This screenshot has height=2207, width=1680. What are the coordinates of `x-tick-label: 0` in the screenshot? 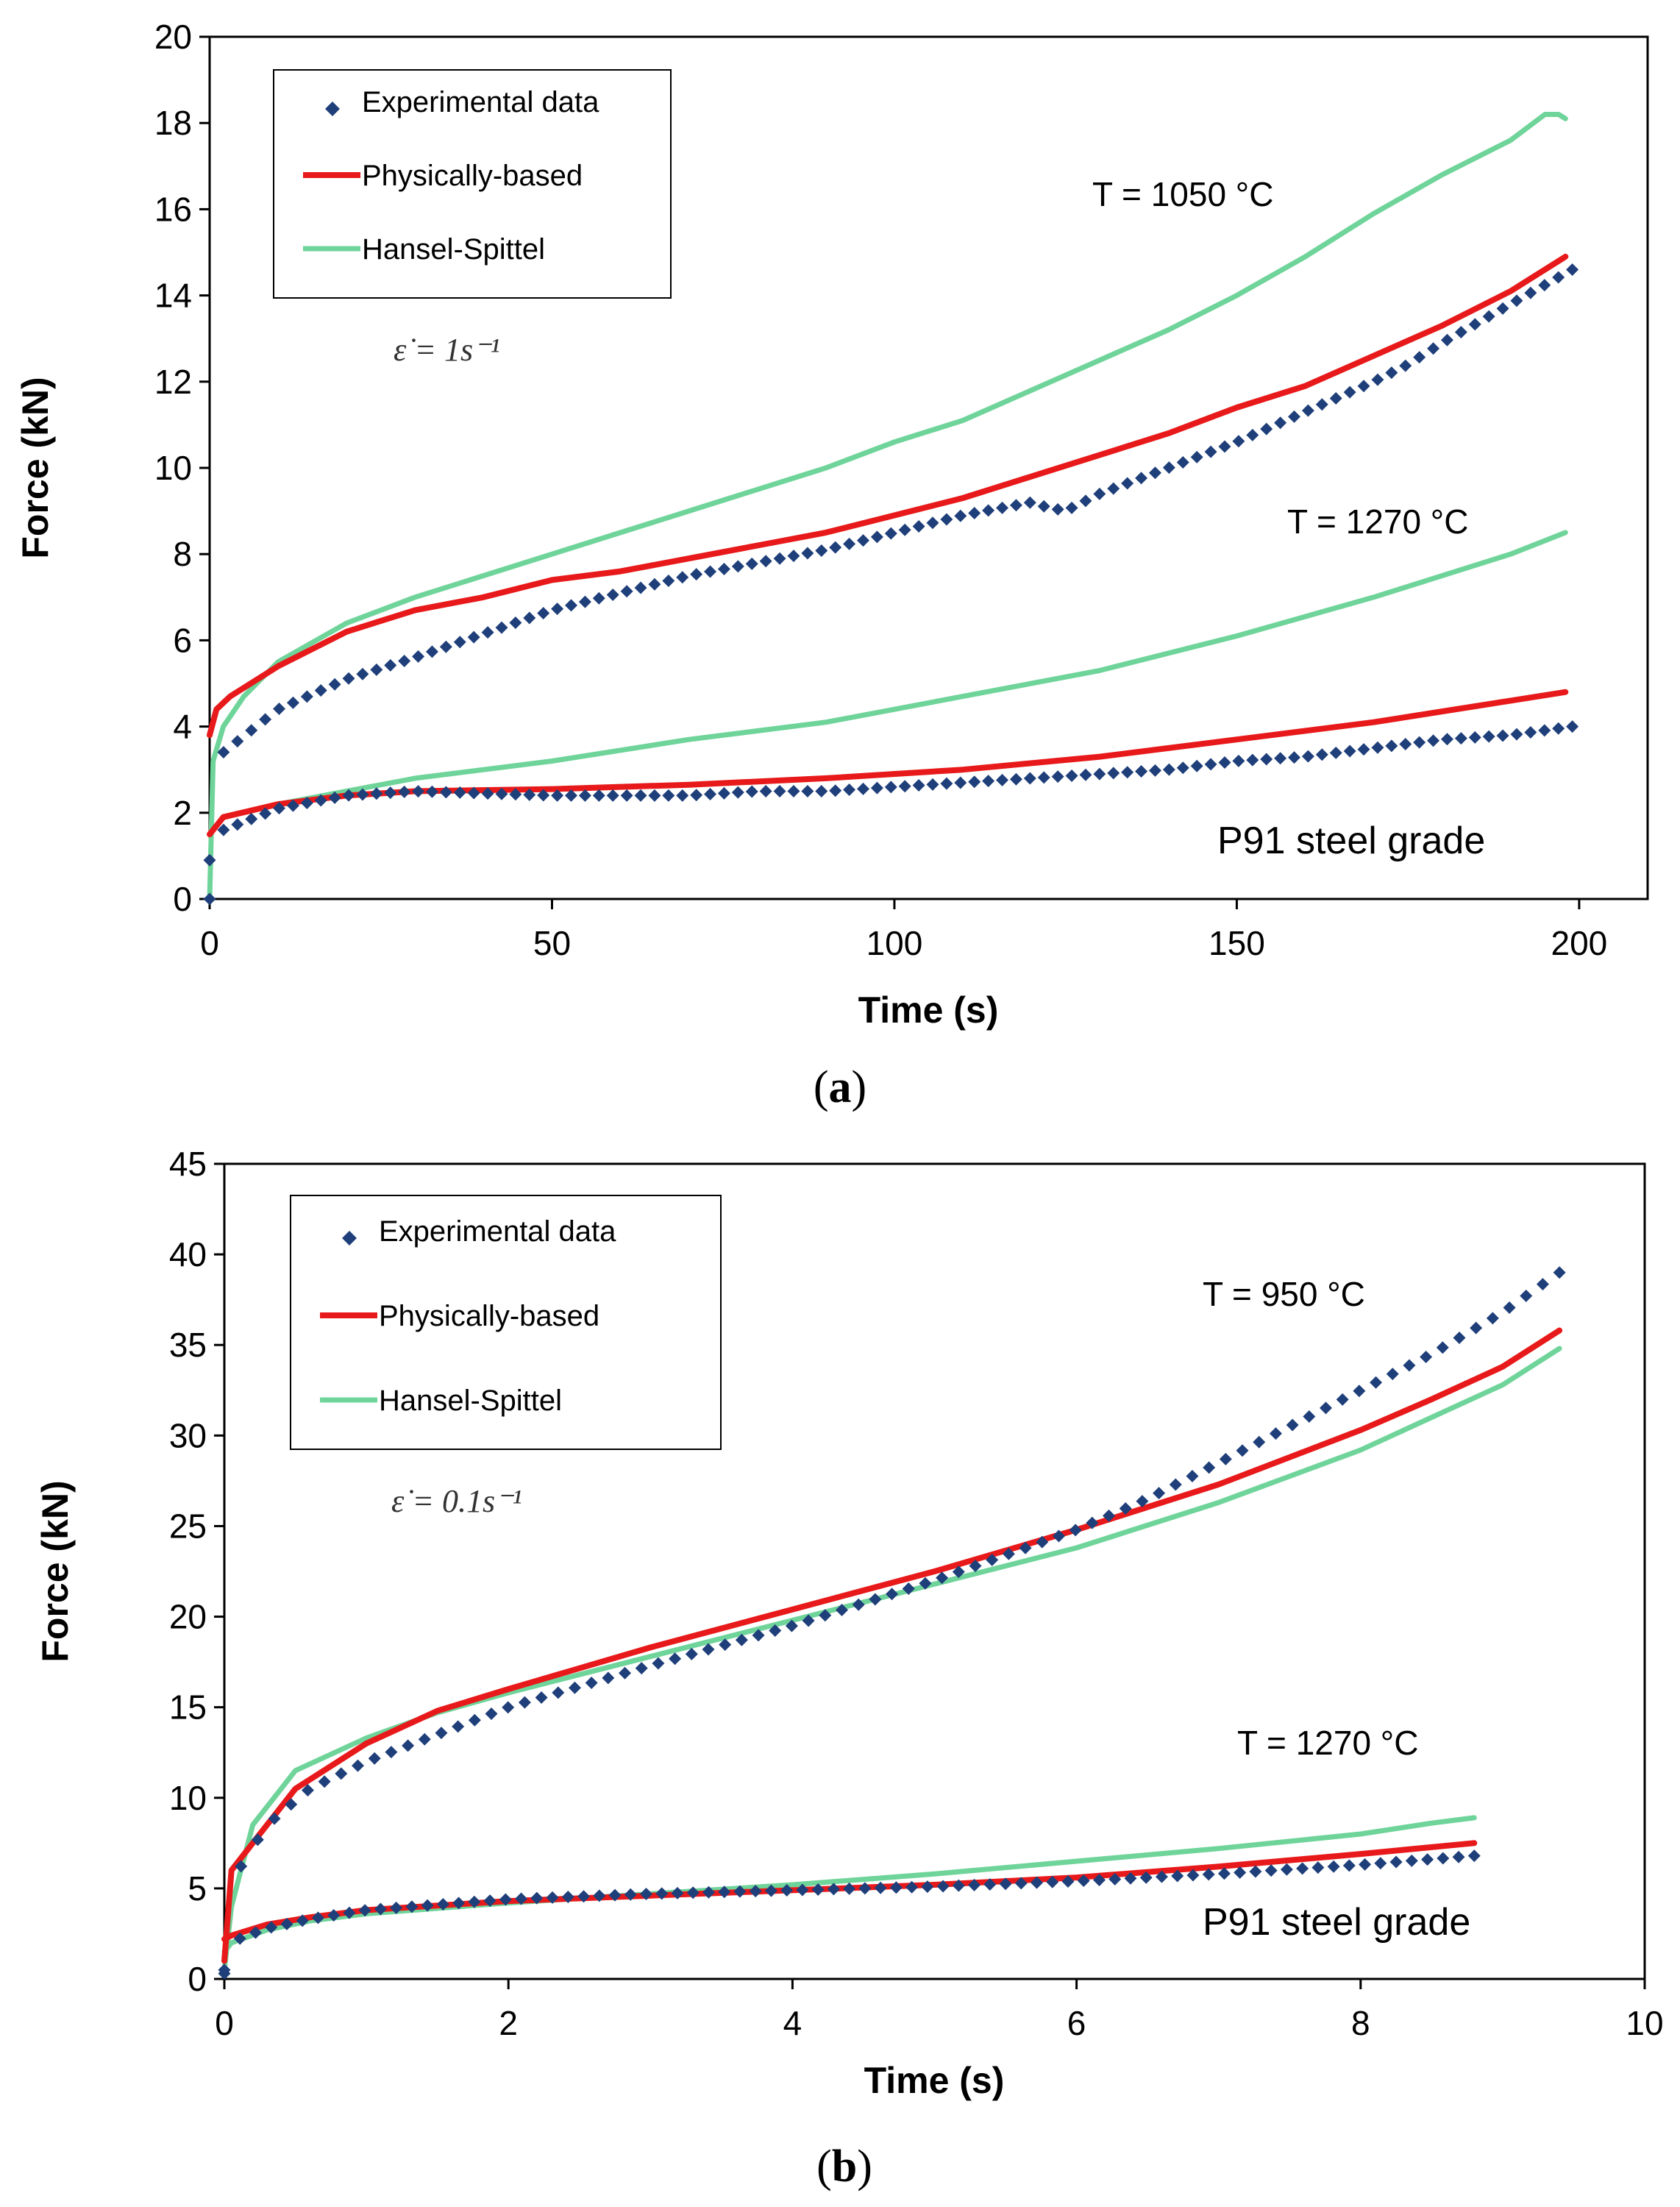 It's located at (225, 2023).